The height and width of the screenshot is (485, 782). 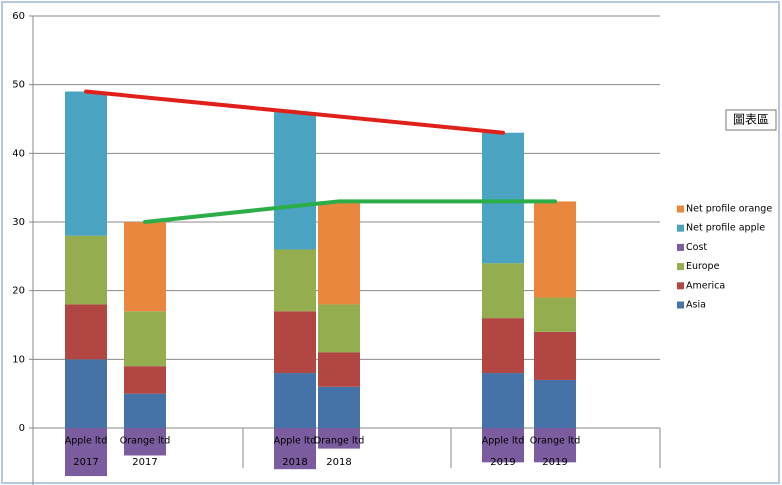 I want to click on y-tick-label: 60, so click(x=18, y=16).